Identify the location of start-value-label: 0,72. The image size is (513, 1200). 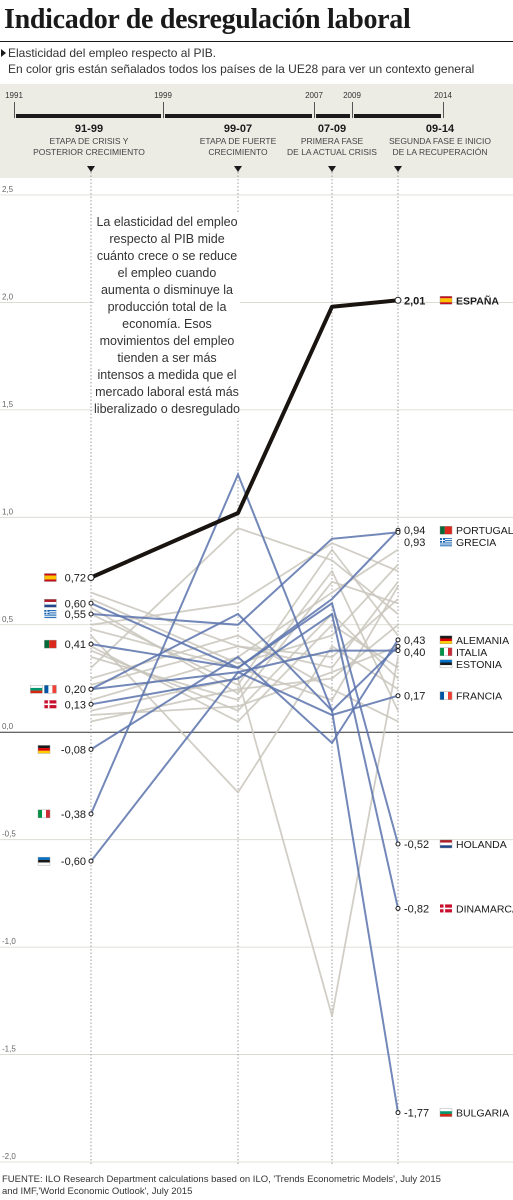
(75, 579).